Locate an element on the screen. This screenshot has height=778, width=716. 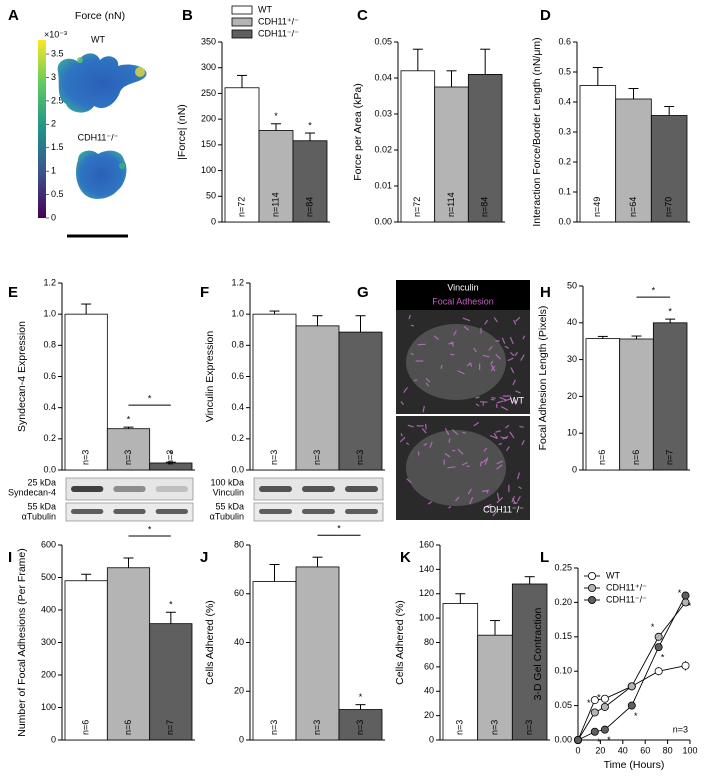
y-tick-label: 50 is located at coordinates (211, 196).